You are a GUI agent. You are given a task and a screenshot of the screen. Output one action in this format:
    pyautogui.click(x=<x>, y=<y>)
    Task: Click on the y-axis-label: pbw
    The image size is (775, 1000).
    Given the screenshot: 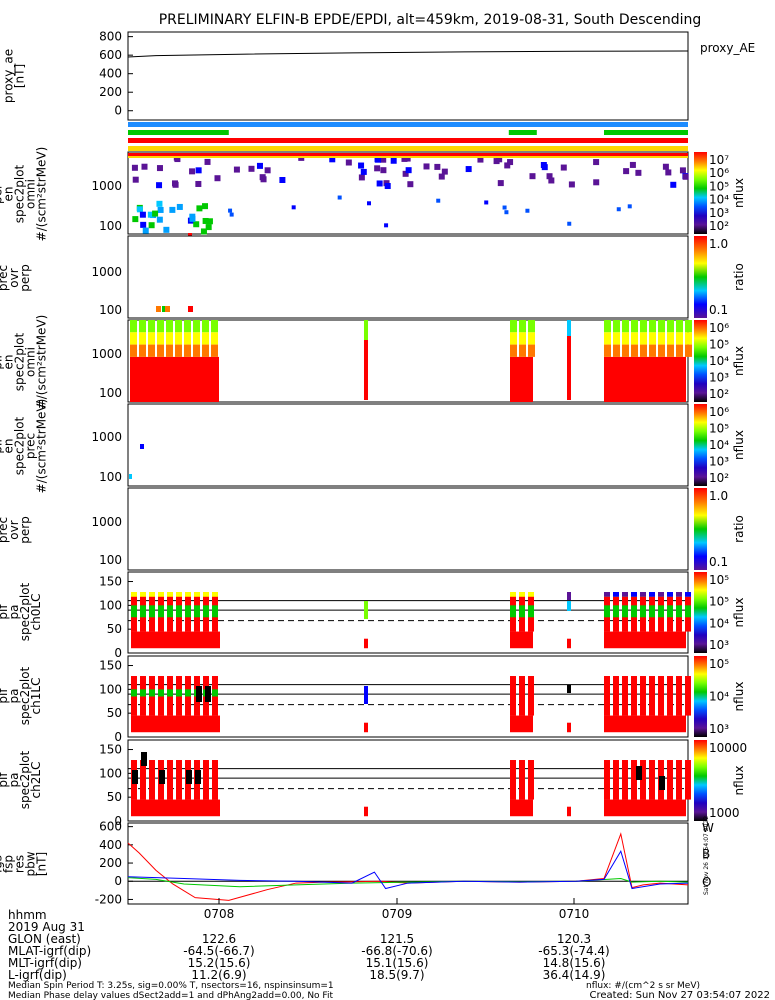 What is the action you would take?
    pyautogui.click(x=31, y=863)
    